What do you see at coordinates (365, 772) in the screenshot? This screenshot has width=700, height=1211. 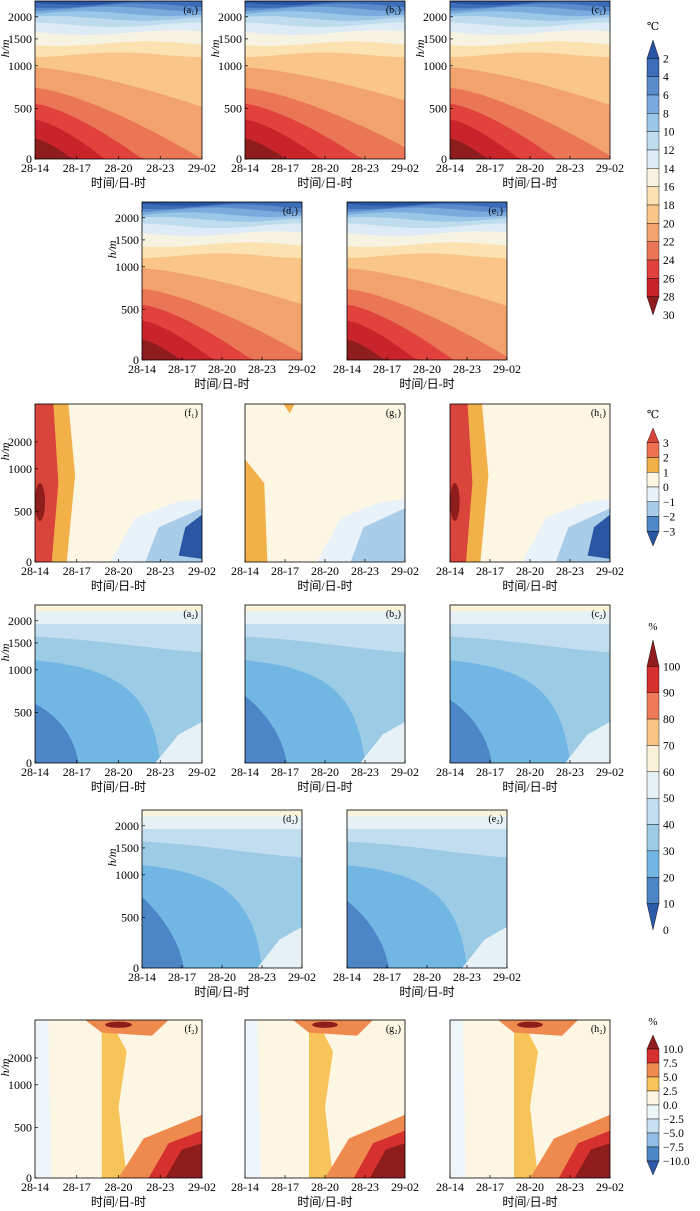 I see `b2-xtick-3: 28-23` at bounding box center [365, 772].